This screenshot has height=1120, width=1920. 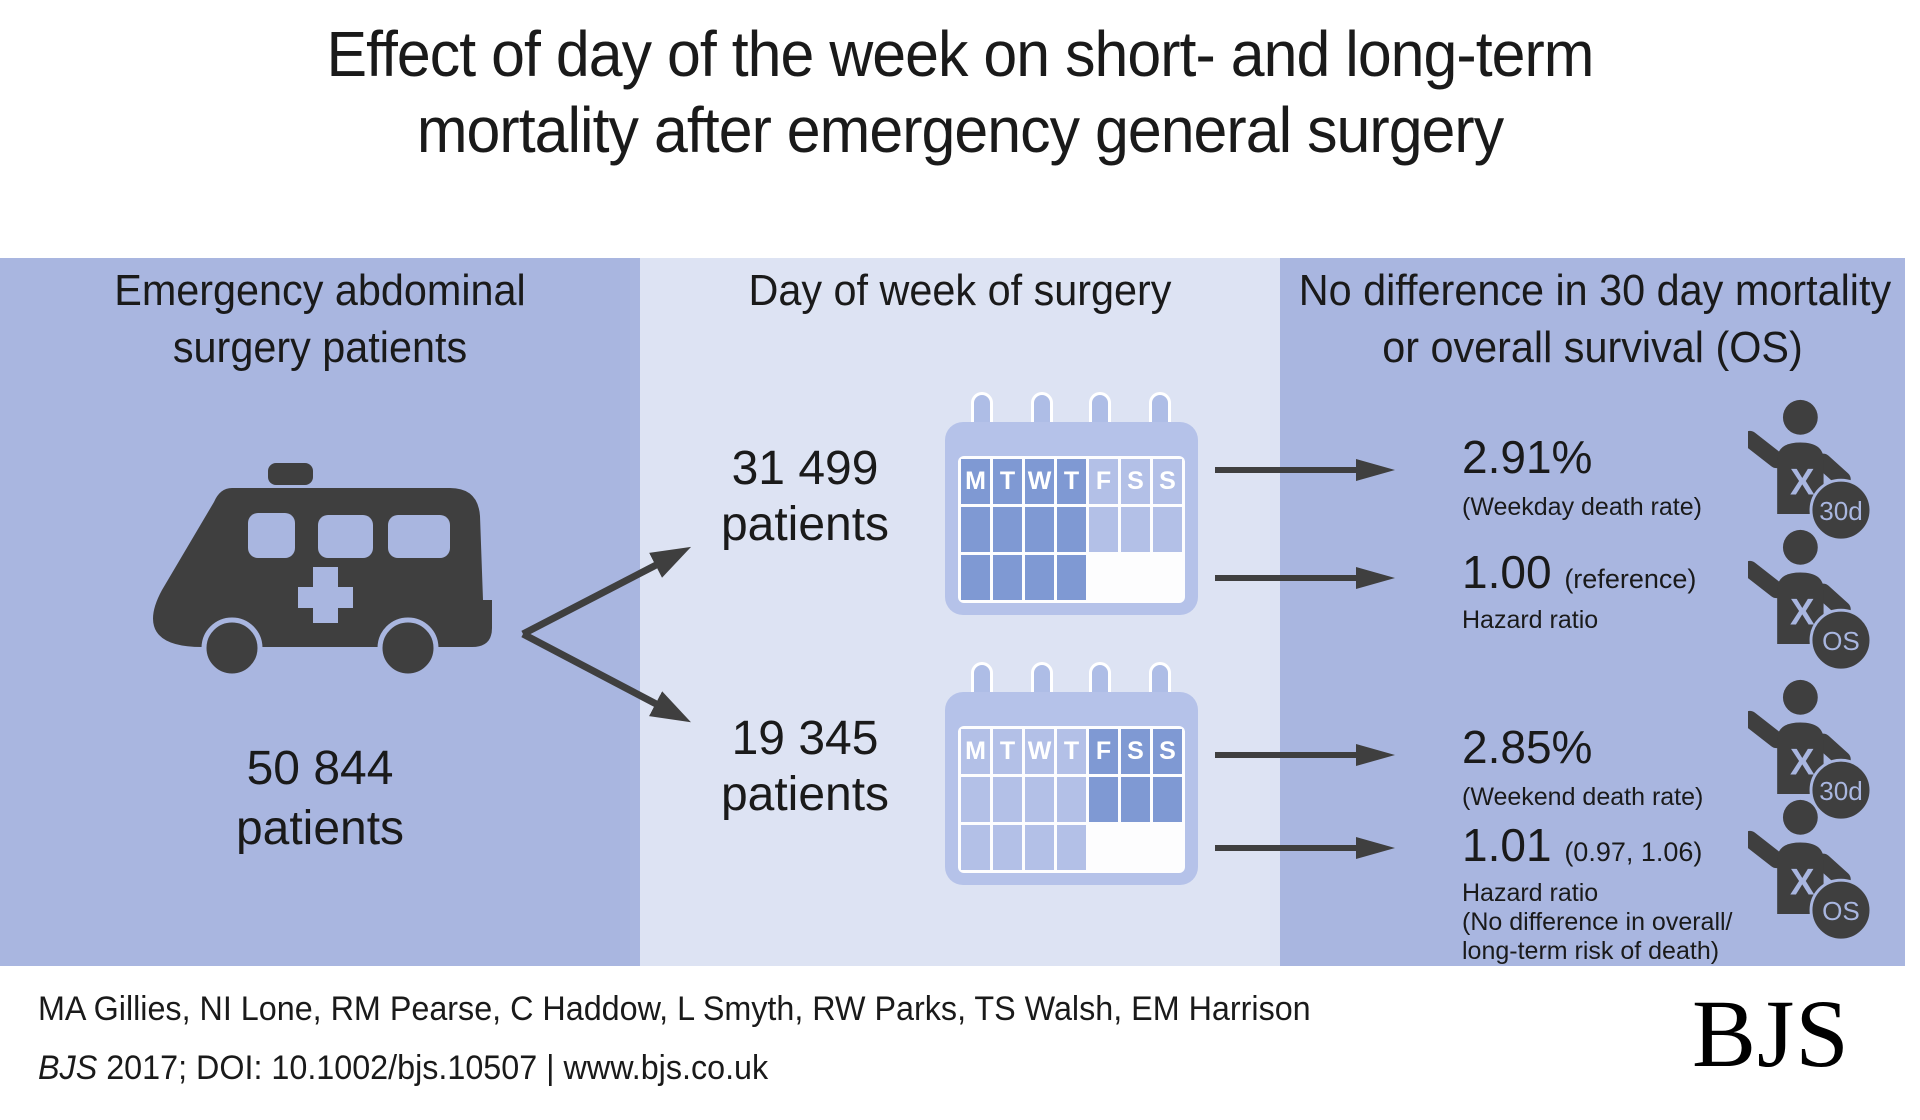 What do you see at coordinates (606, 634) in the screenshot?
I see `fork-arrows-icon` at bounding box center [606, 634].